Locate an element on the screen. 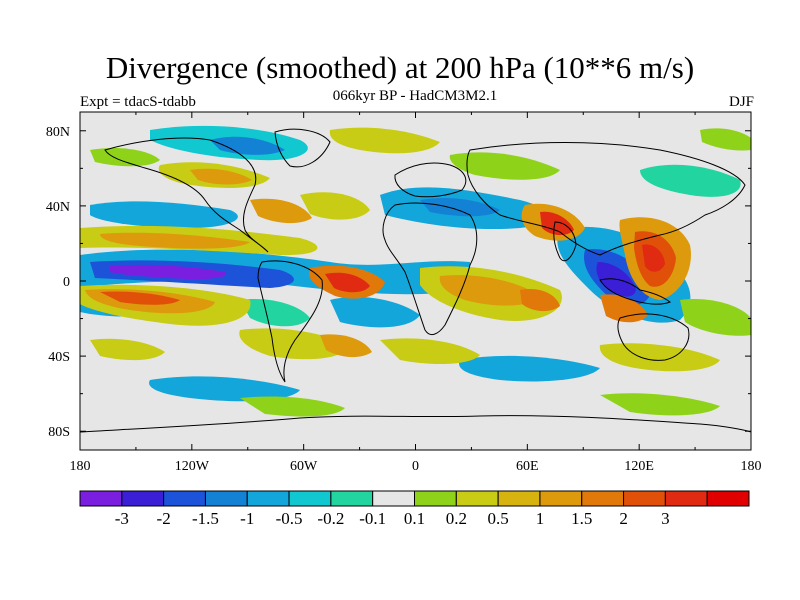 The height and width of the screenshot is (600, 800). colorbar-label: 1 is located at coordinates (540, 518).